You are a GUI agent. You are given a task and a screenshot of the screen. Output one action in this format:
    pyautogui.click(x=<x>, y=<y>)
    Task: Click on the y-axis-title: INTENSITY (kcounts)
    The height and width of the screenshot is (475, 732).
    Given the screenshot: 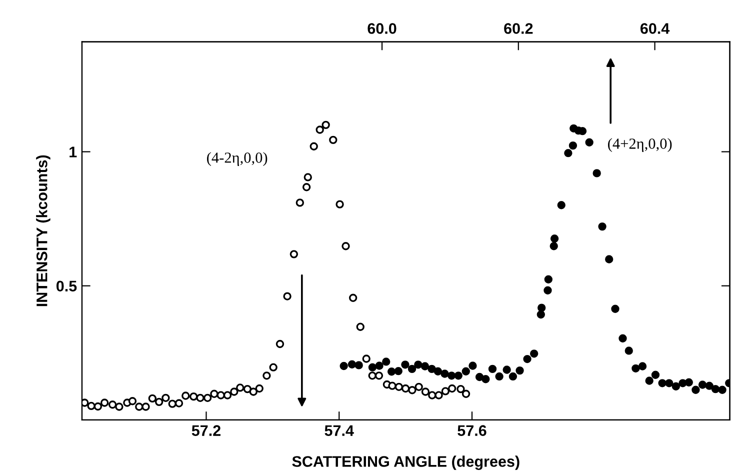 What is the action you would take?
    pyautogui.click(x=43, y=230)
    